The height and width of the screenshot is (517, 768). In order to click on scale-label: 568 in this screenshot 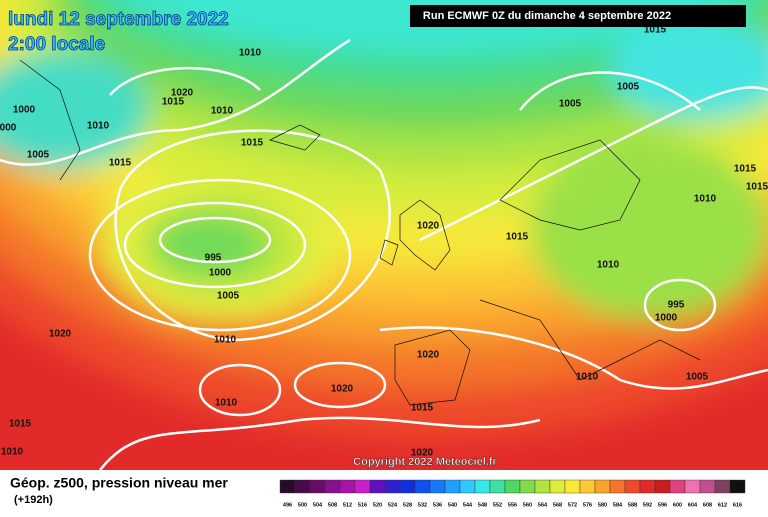, I will do `click(557, 505)`.